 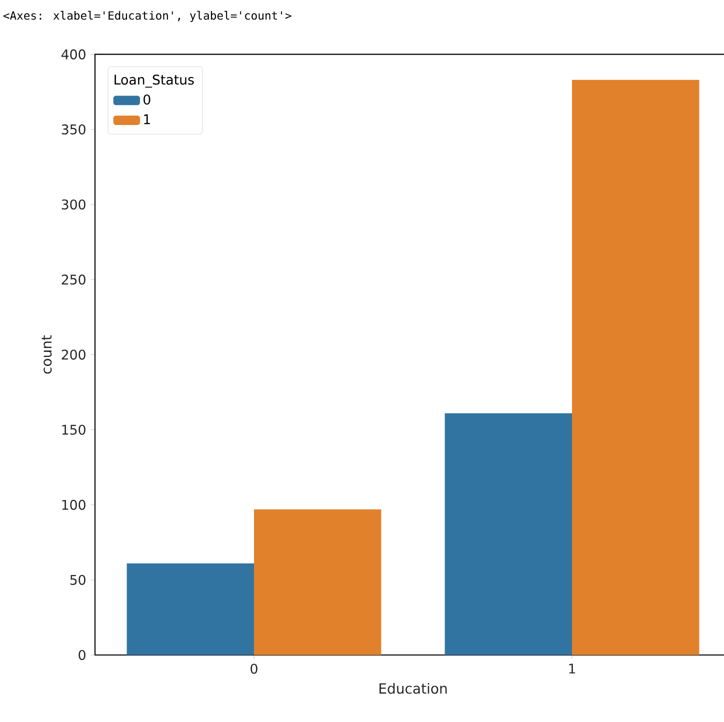 I want to click on legend-label: 1, so click(x=147, y=119).